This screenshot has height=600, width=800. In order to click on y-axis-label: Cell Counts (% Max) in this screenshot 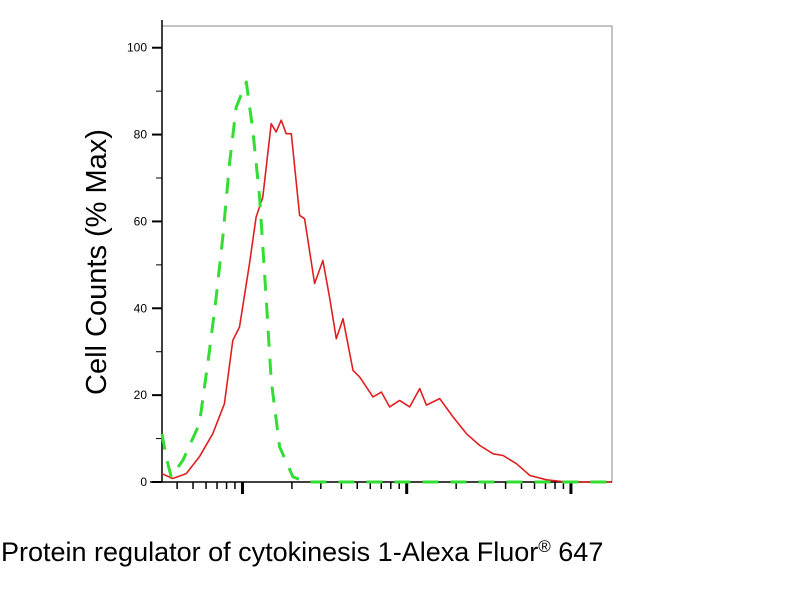, I will do `click(97, 262)`.